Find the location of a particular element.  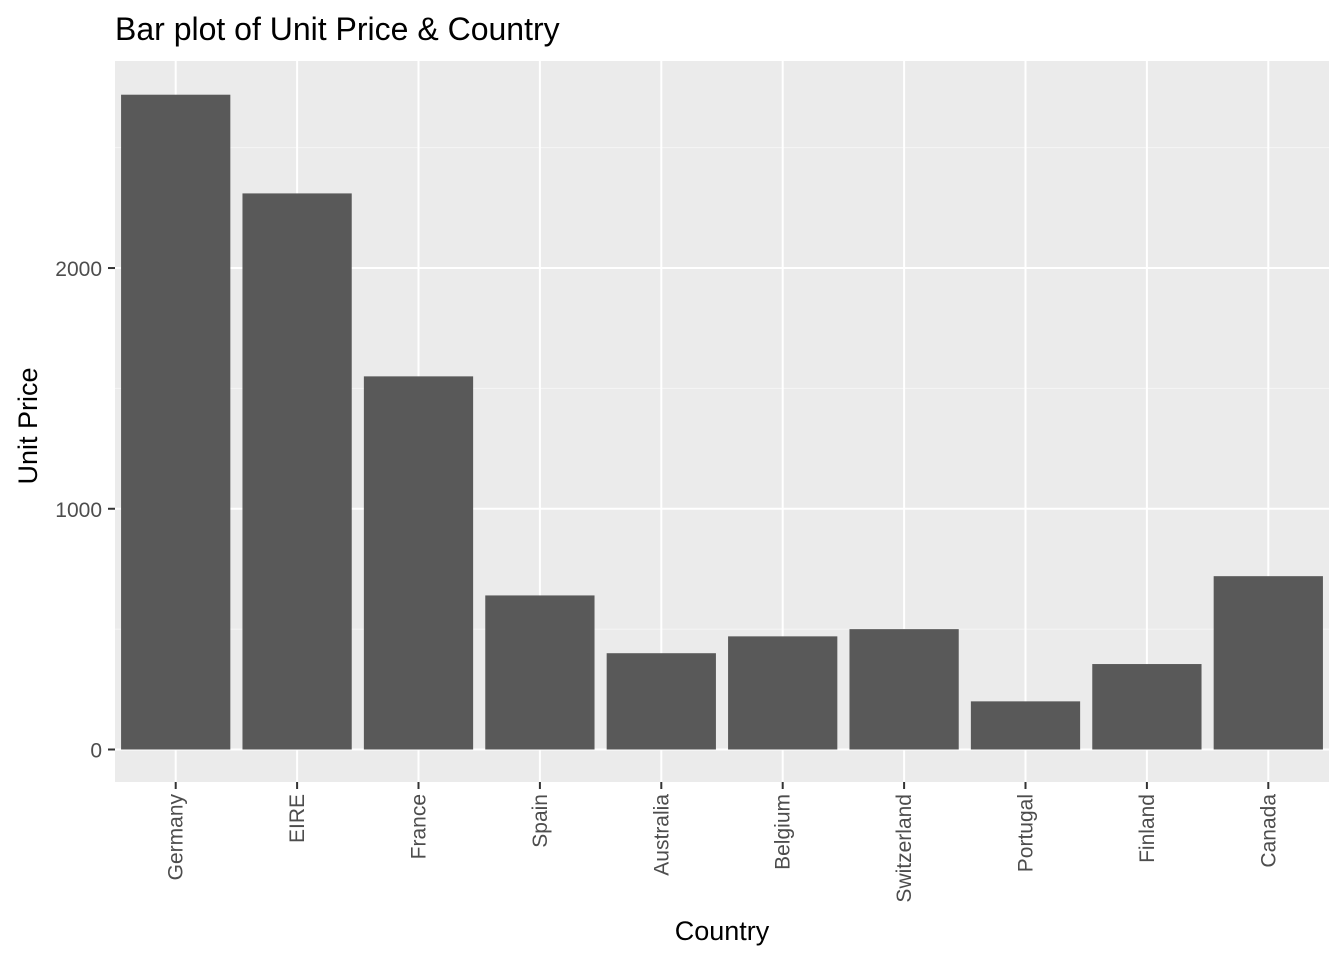

y-axis: 0 1000 2000 is located at coordinates (85, 510).